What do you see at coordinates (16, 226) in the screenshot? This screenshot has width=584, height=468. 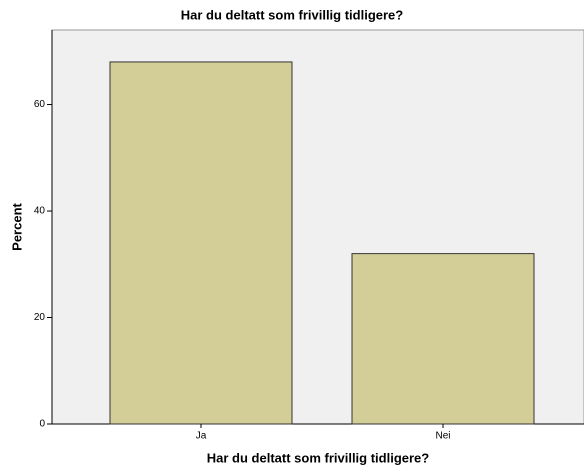 I see `y-axis-label: Percent` at bounding box center [16, 226].